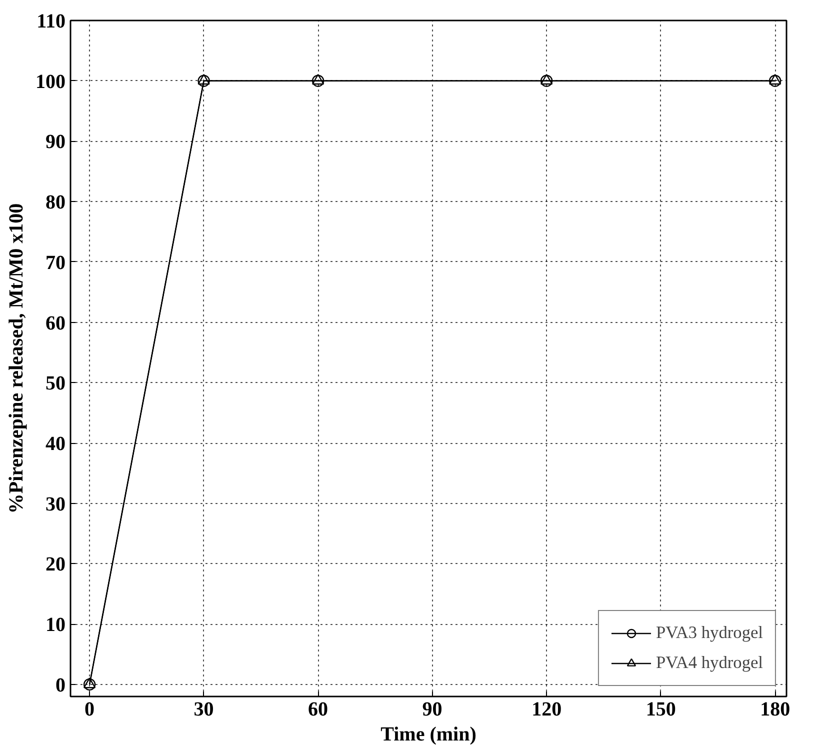 The image size is (816, 748). I want to click on y-tick-label: 60, so click(56, 323).